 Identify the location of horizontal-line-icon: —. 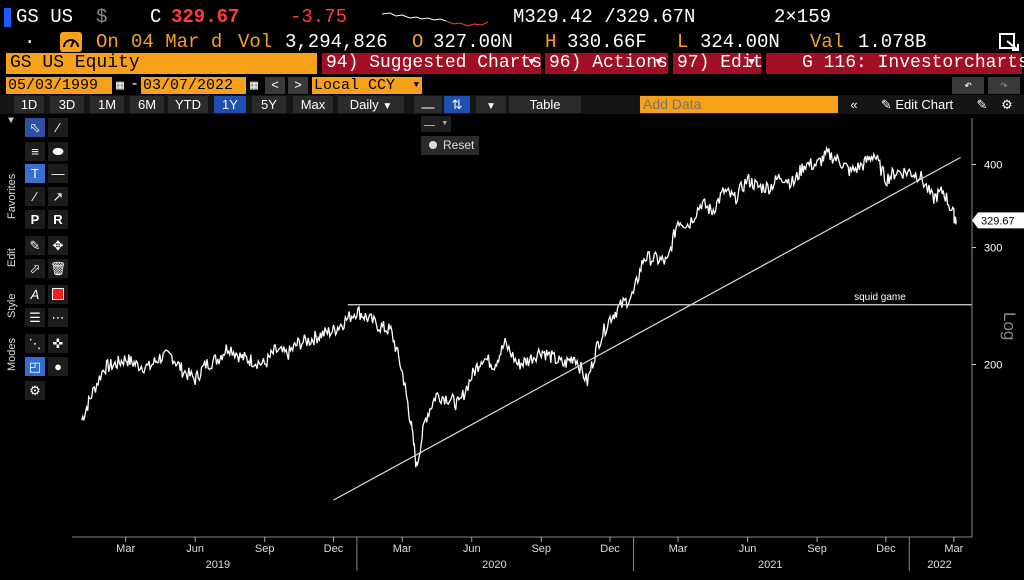
(58, 173).